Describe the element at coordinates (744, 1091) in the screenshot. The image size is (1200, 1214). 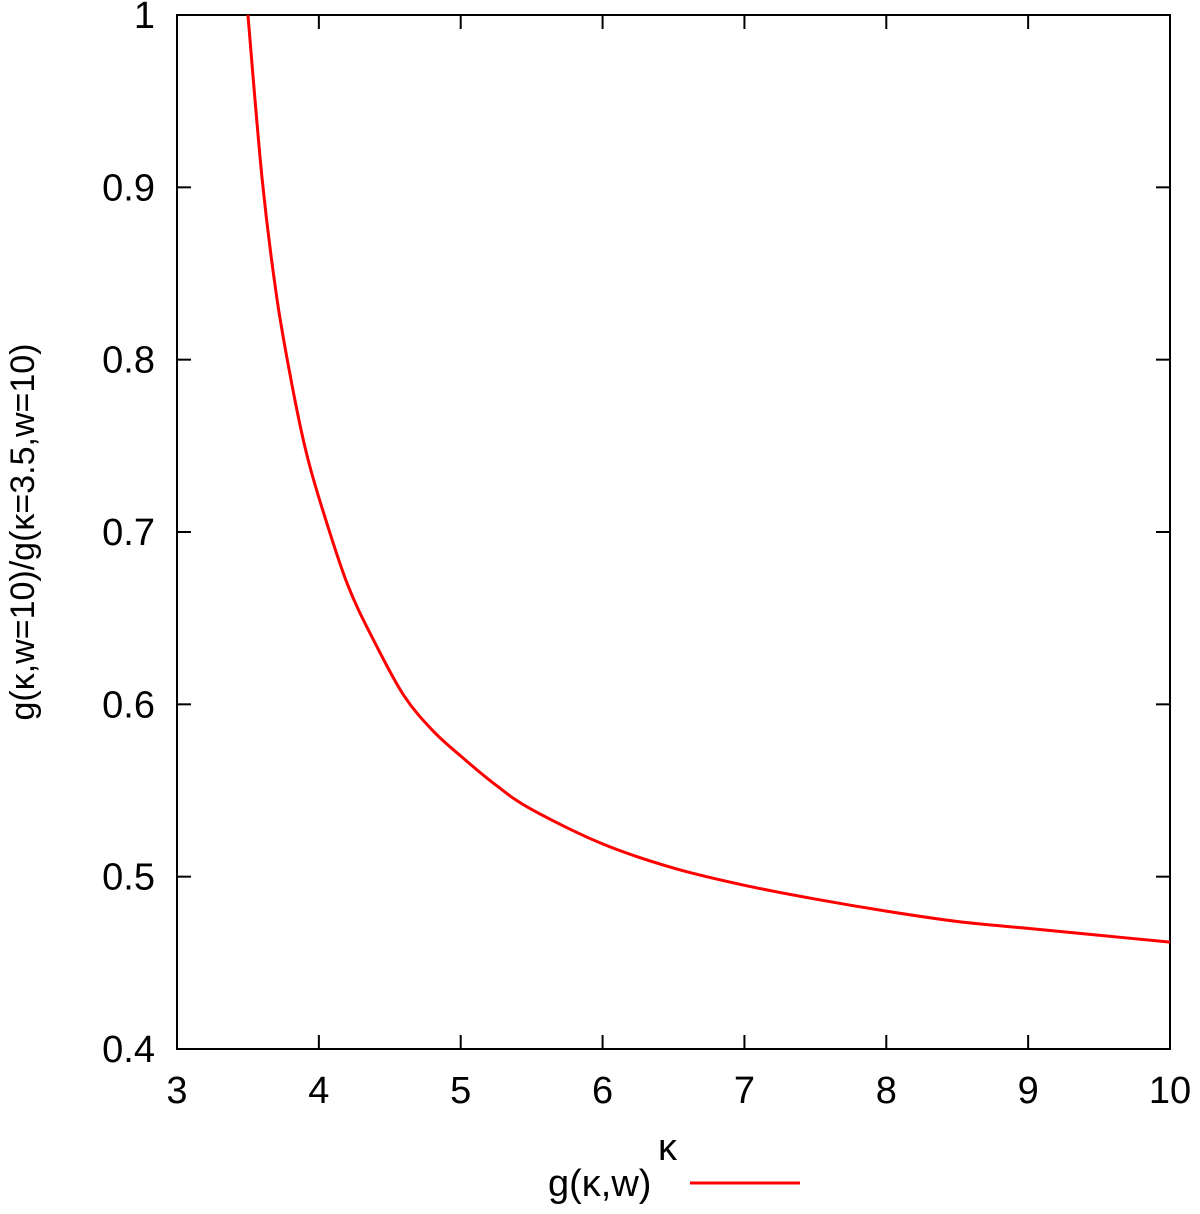
I see `x-tick-label: 7` at that location.